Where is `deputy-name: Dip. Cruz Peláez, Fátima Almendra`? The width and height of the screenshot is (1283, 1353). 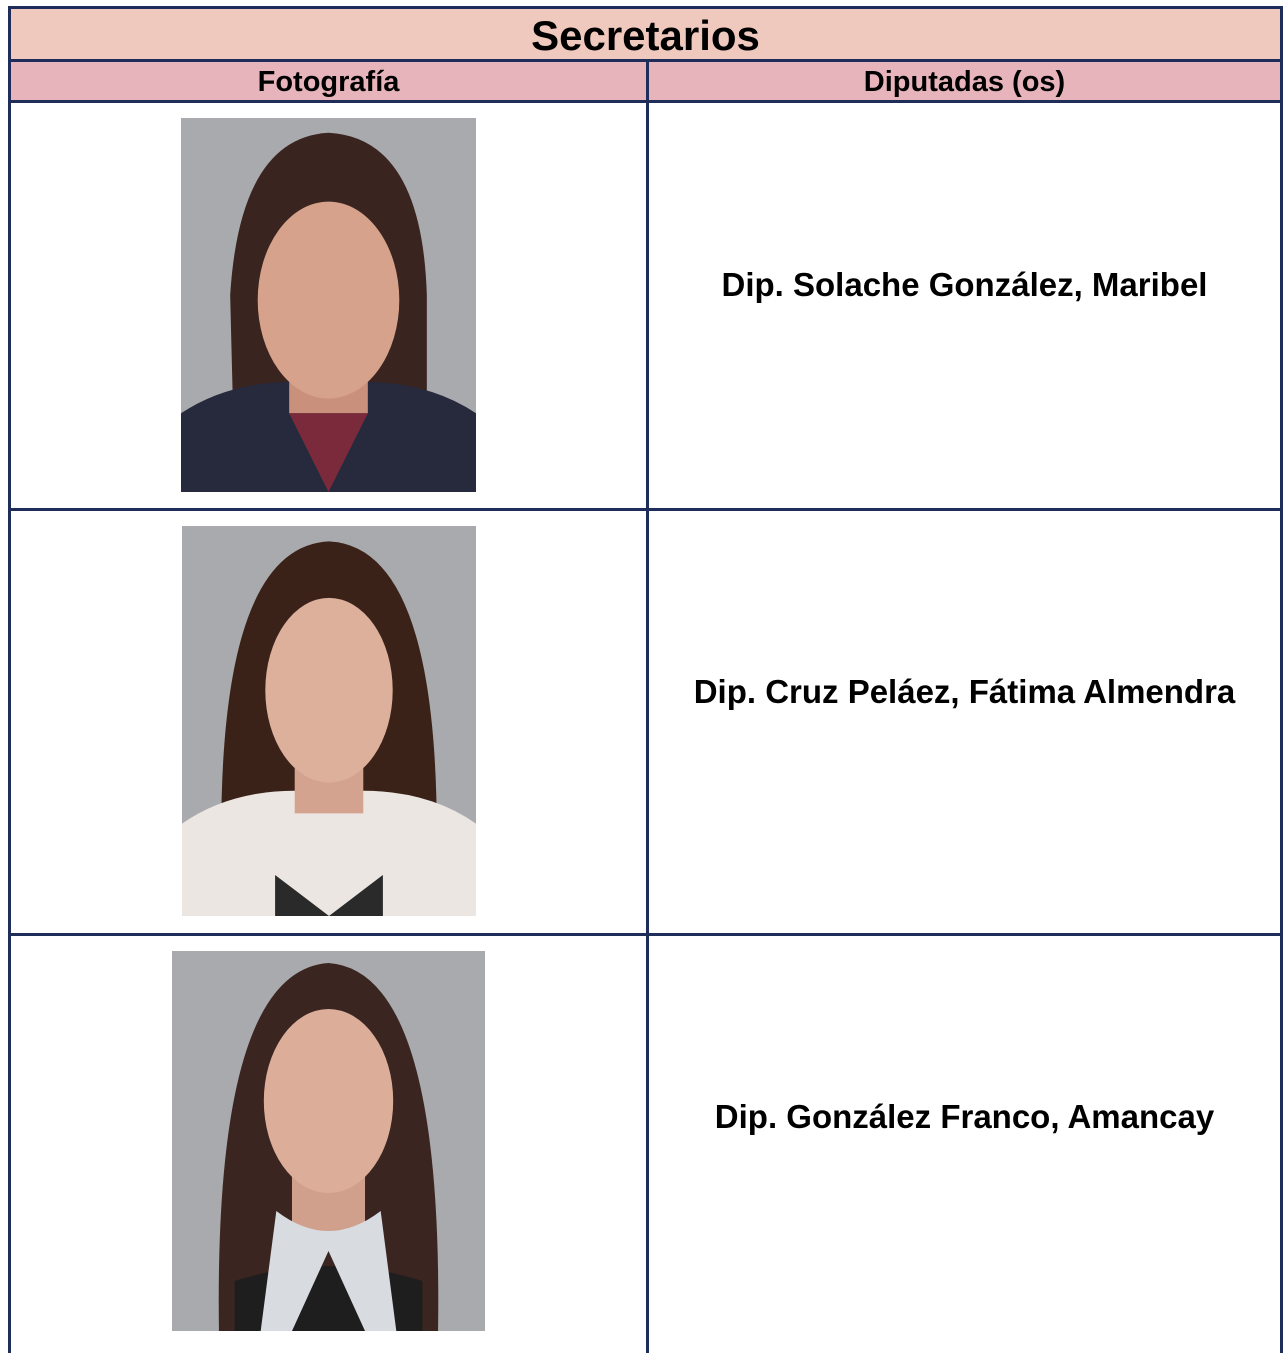 deputy-name: Dip. Cruz Peláez, Fátima Almendra is located at coordinates (964, 691).